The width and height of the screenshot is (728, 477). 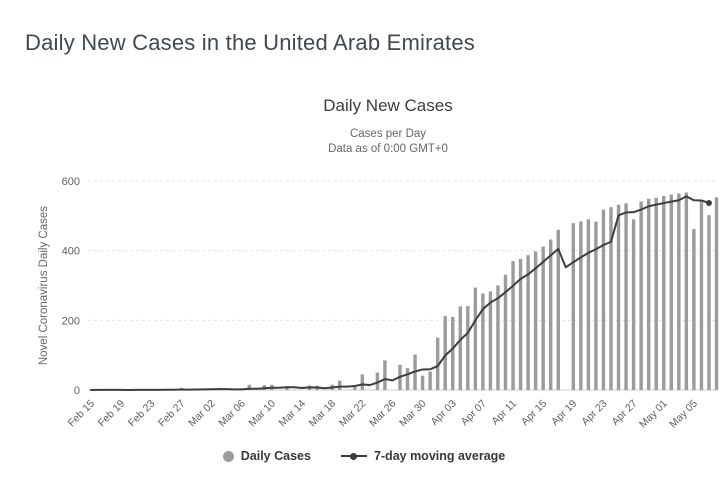 I want to click on svg-text: May 05, so click(x=683, y=414).